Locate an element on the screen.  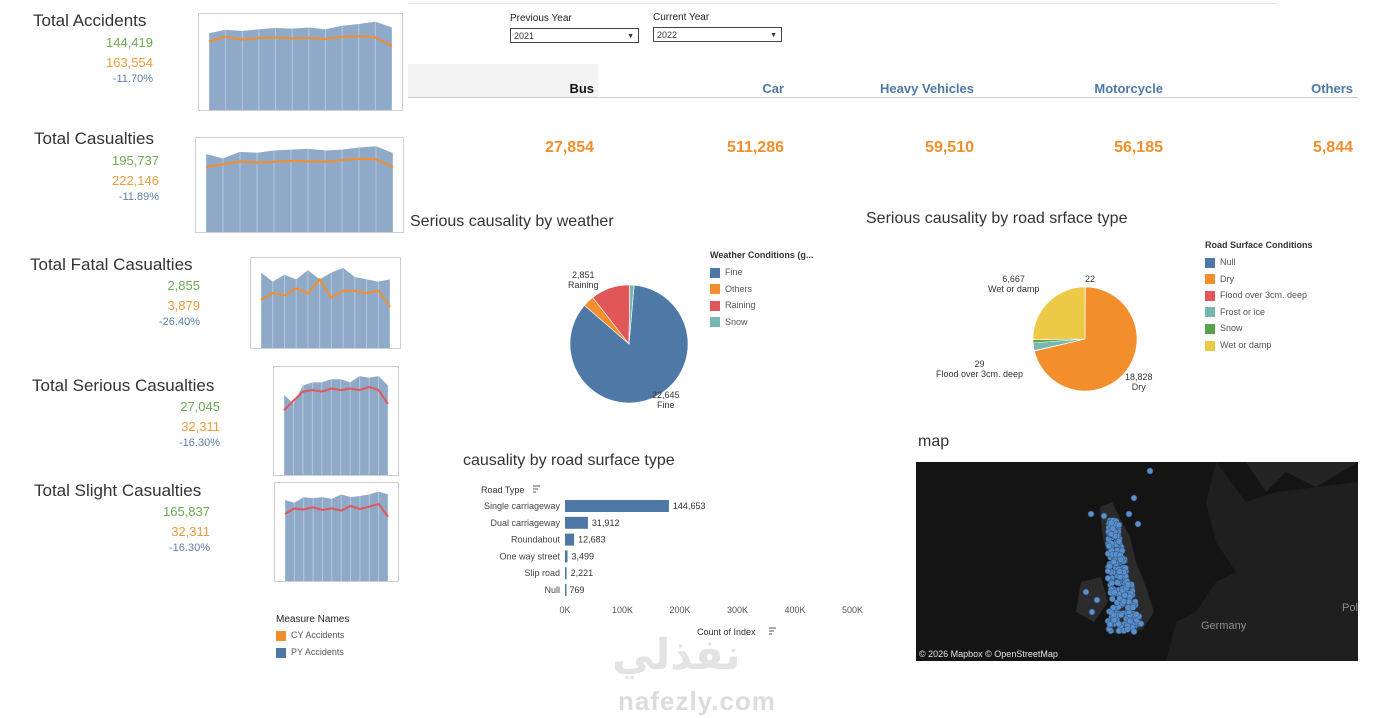
legend-item: Null is located at coordinates (1259, 264).